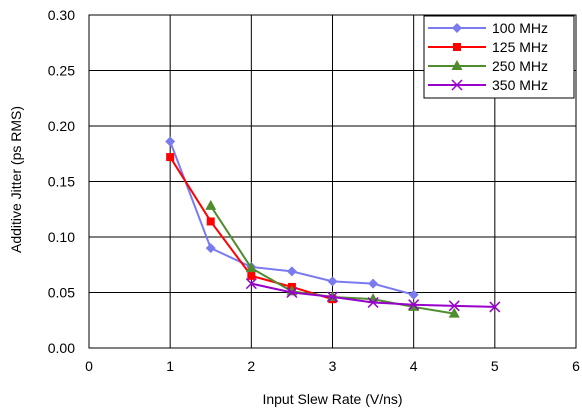 The height and width of the screenshot is (414, 582). Describe the element at coordinates (495, 366) in the screenshot. I see `x-tick-label: 5` at that location.